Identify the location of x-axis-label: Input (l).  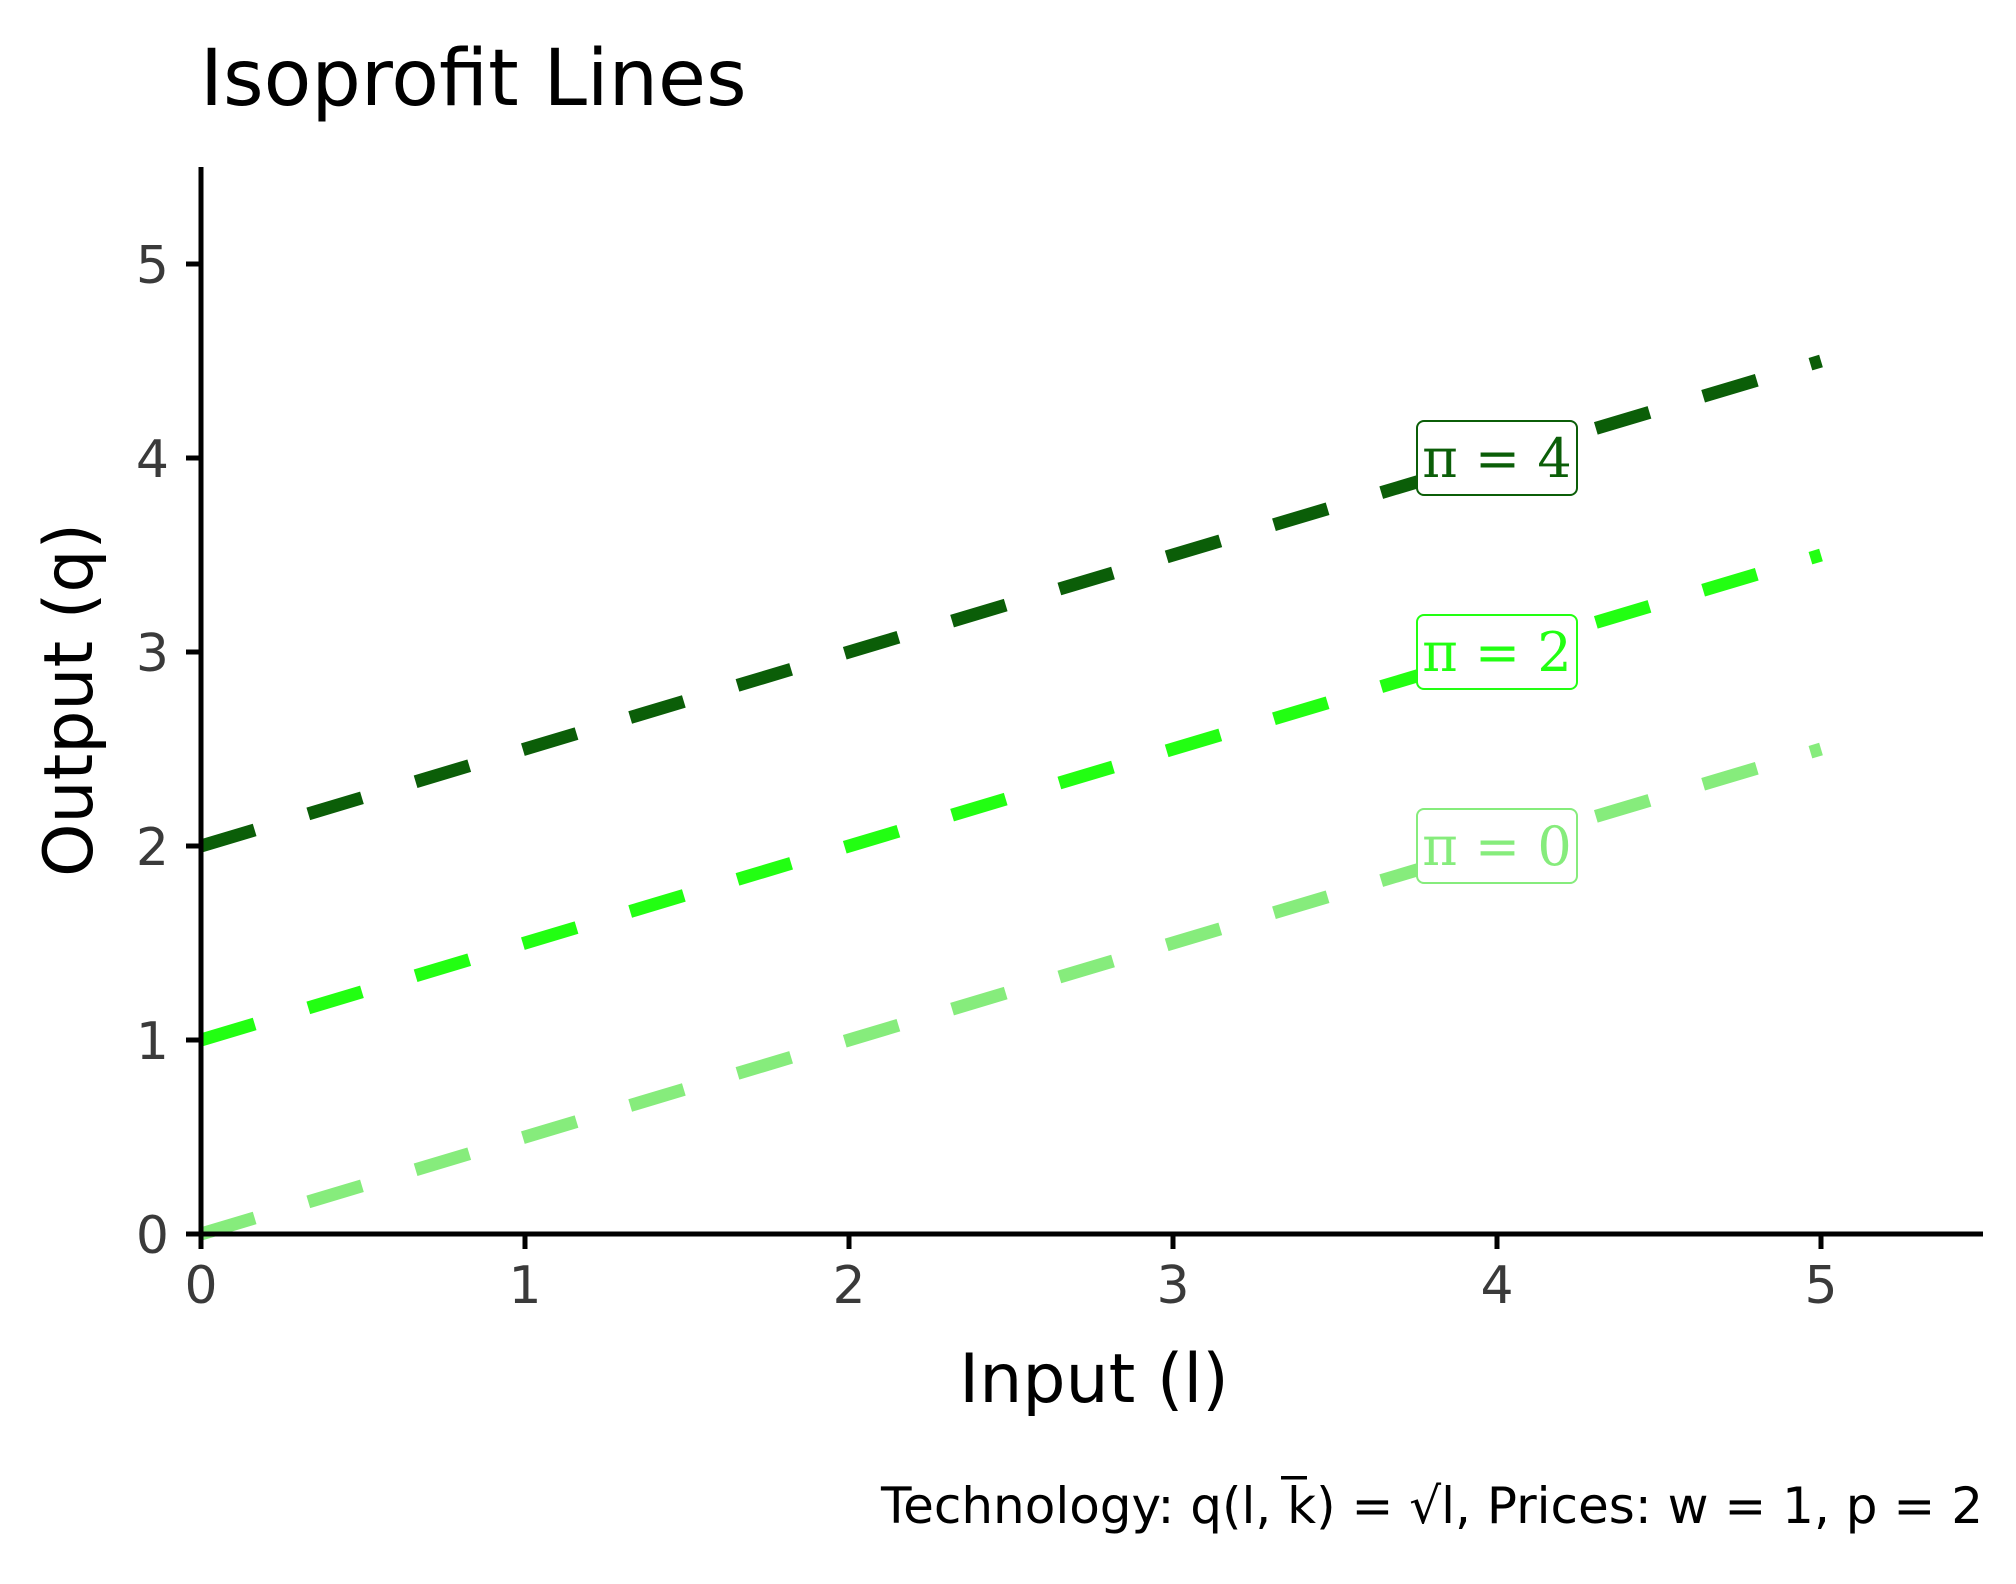
(1094, 1379).